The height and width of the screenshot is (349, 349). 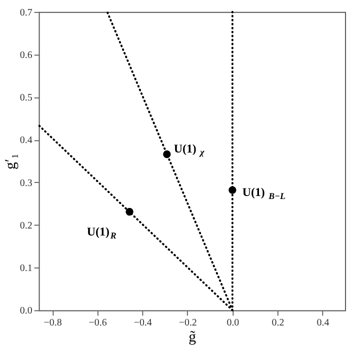 I want to click on x-tick-label: 0.0, so click(x=233, y=323).